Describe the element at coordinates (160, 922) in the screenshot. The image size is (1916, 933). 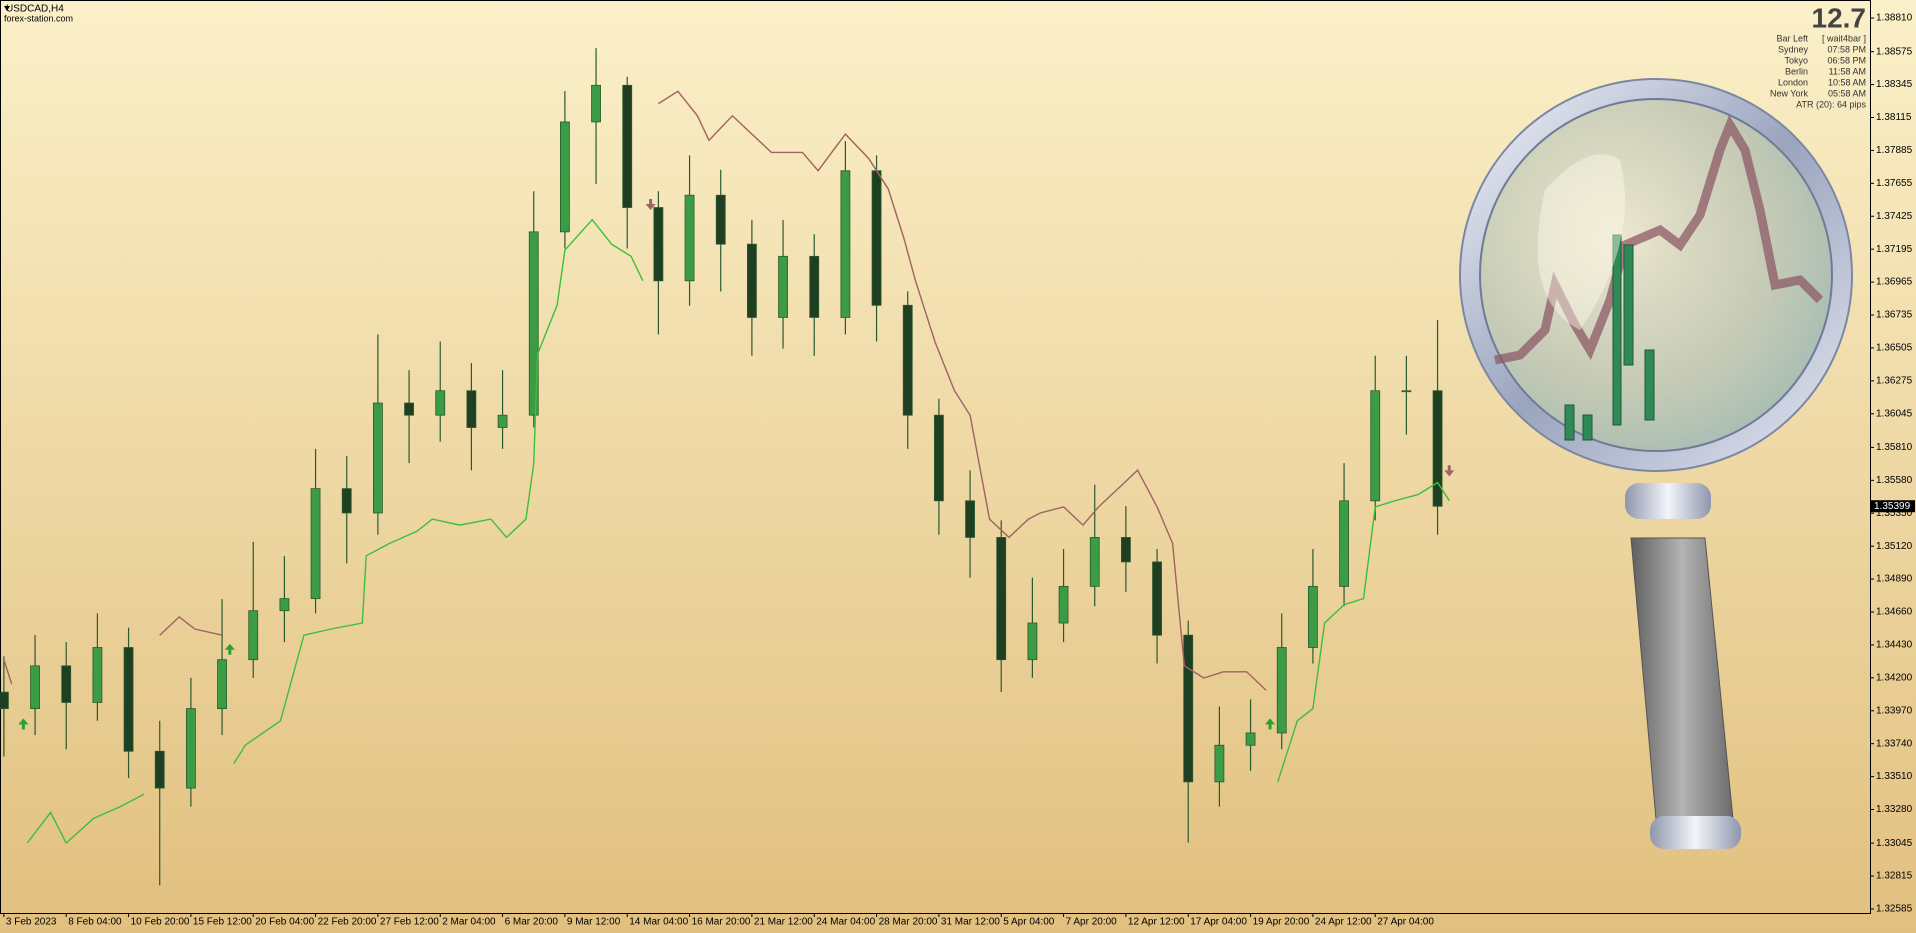
I see `x-tick-label: 10 Feb 20:00` at that location.